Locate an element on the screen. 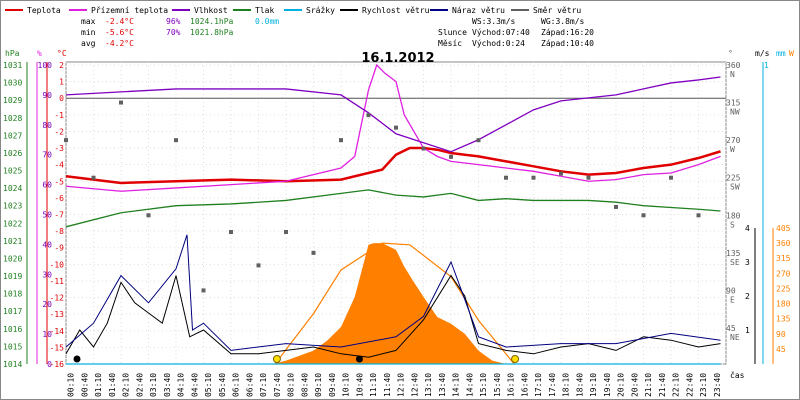 This screenshot has height=400, width=800. x-tick-label: 08:40 is located at coordinates (304, 385).